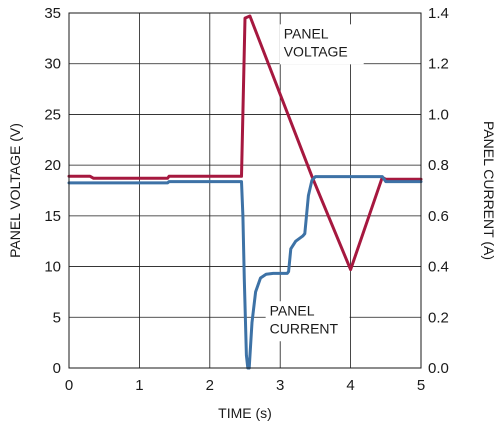 The height and width of the screenshot is (431, 500). I want to click on x-tick-label: 5, so click(421, 385).